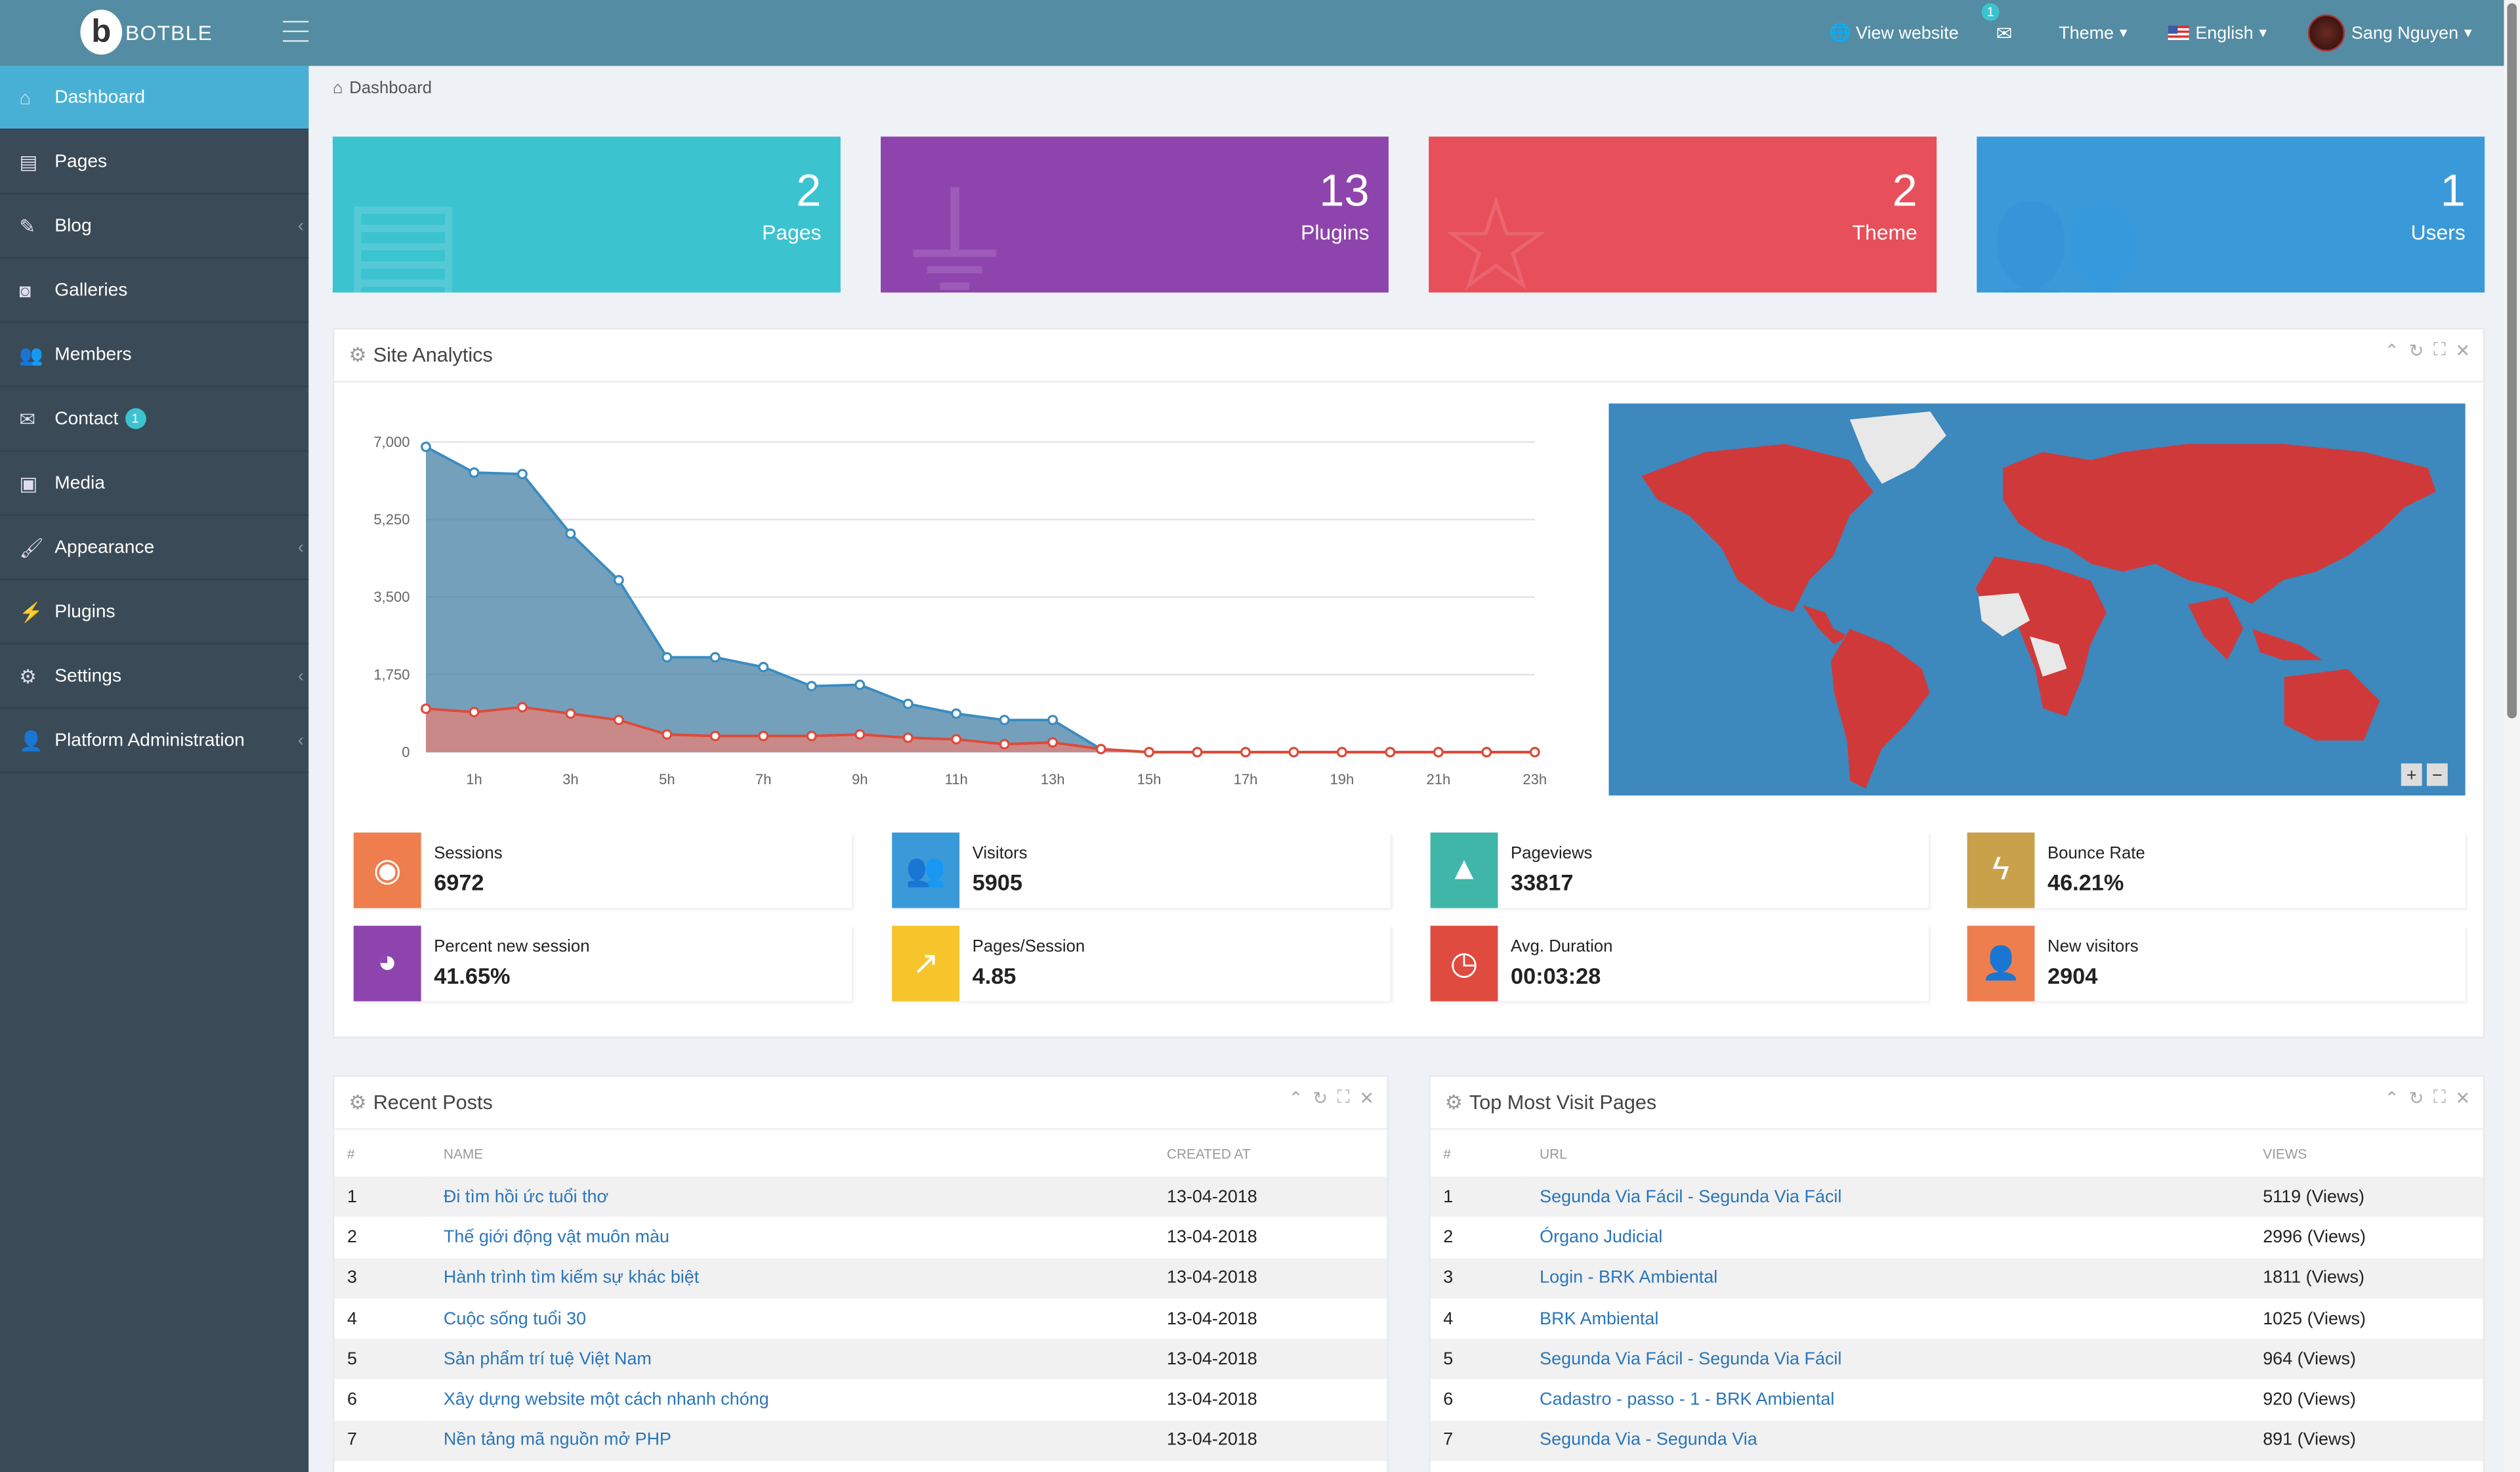 This screenshot has width=2520, height=1472. I want to click on stat-tile-plugins: ⏚ 13 Plugins, so click(1135, 215).